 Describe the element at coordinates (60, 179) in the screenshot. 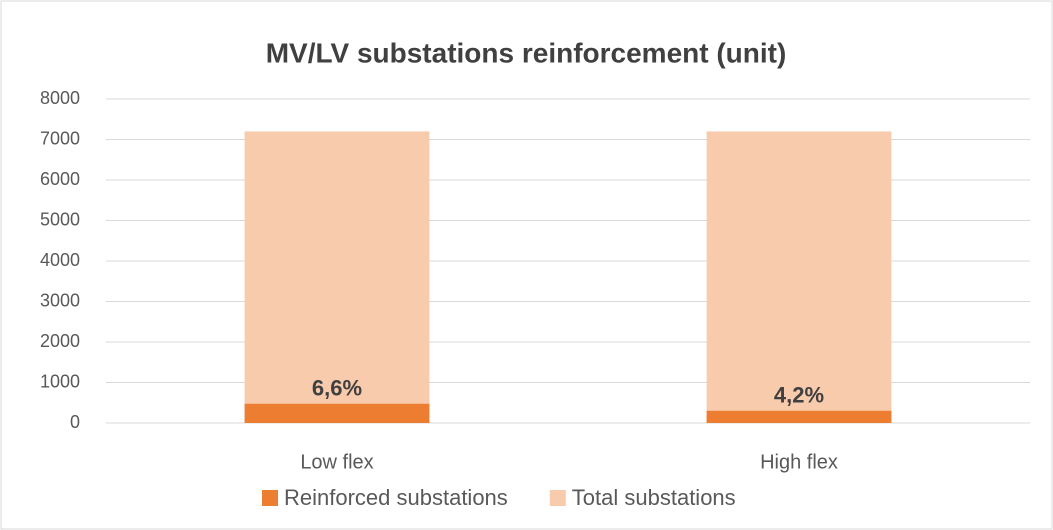

I see `y-tick-label: 6000` at that location.